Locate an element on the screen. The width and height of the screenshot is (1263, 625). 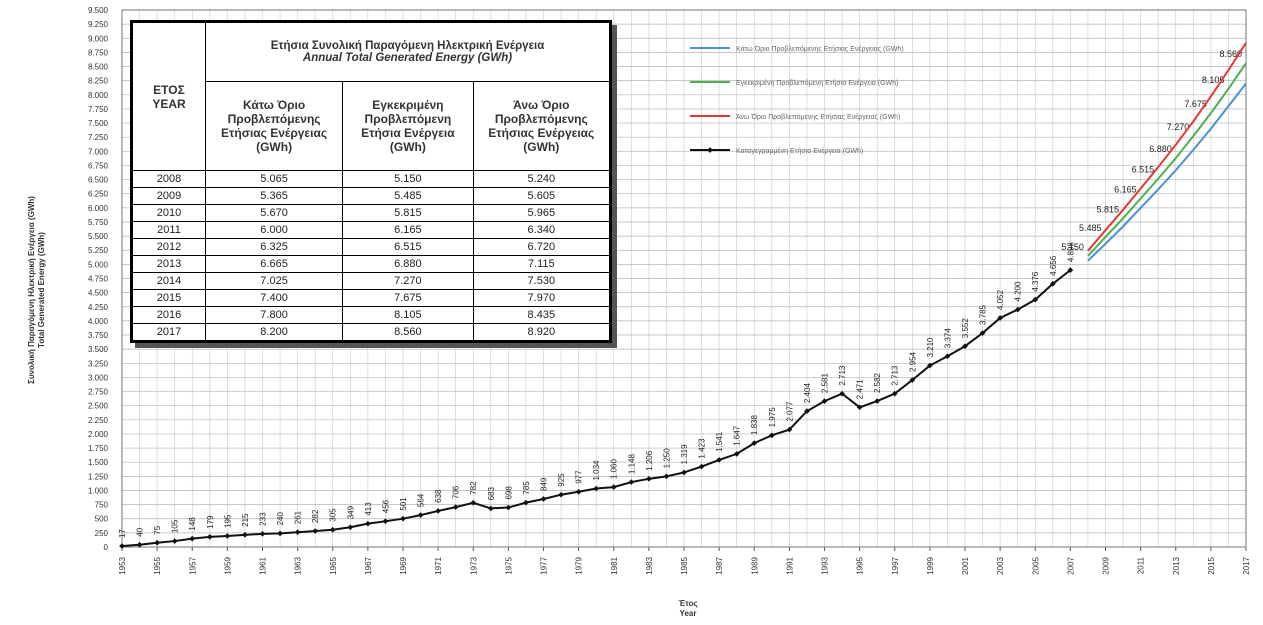
table-cell: 5.605 is located at coordinates (542, 196).